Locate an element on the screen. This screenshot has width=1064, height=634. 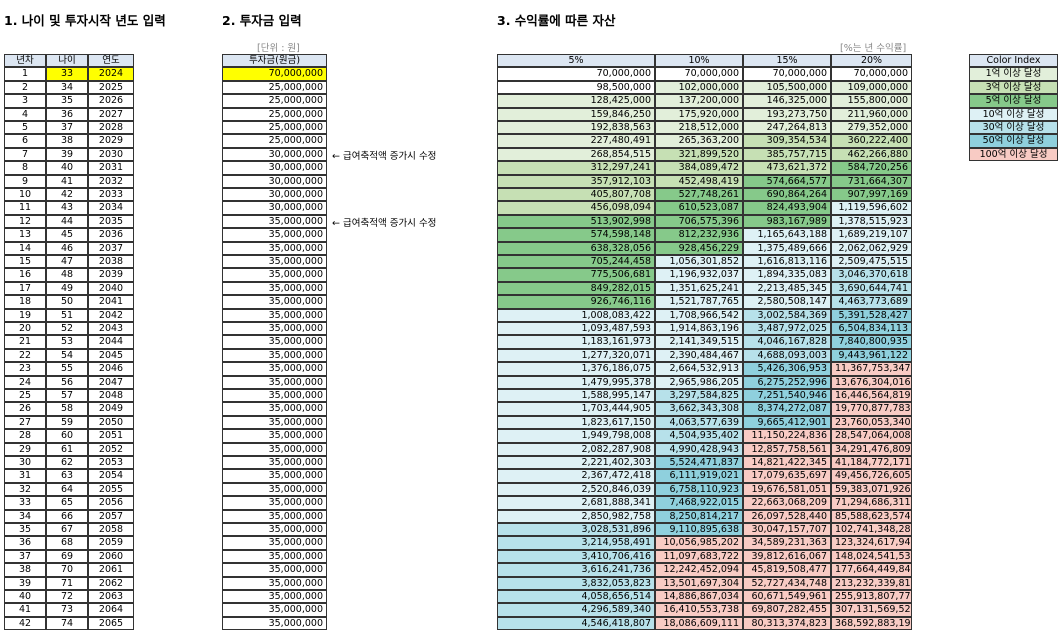
table-cell: 610,523,087 is located at coordinates (699, 208).